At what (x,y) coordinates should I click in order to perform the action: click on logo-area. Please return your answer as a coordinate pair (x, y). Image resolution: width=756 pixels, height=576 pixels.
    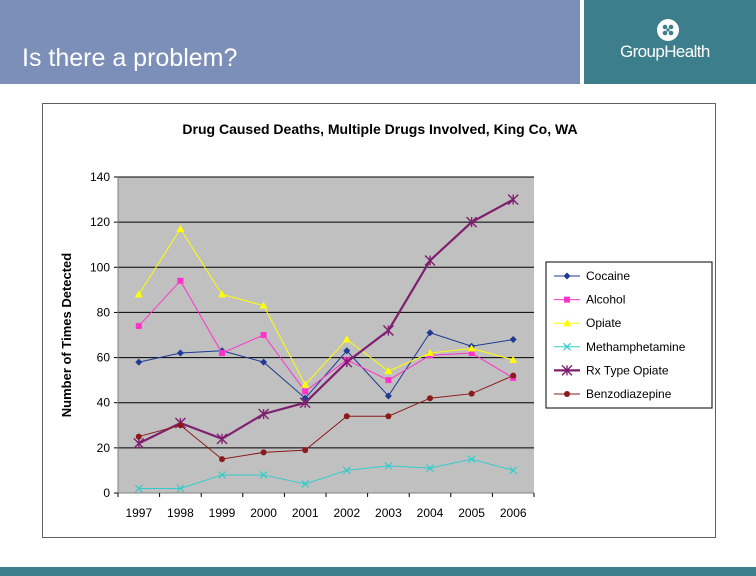
    Looking at the image, I should click on (670, 42).